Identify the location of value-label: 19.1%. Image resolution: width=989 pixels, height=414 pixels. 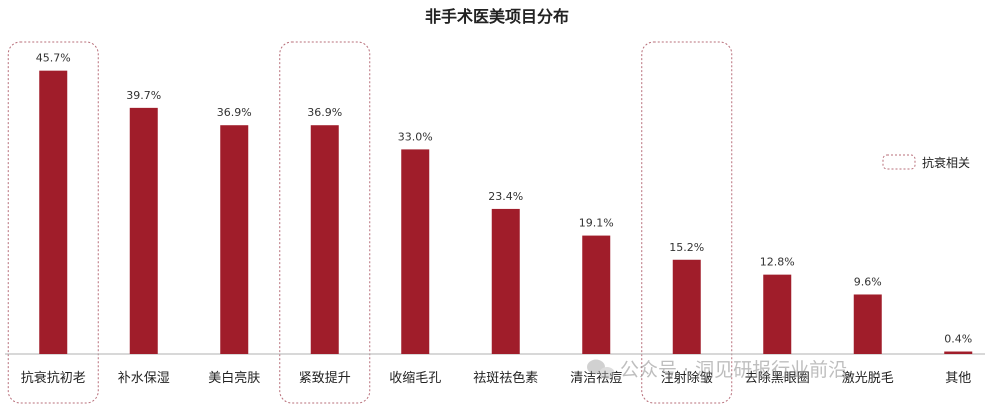
(596, 223).